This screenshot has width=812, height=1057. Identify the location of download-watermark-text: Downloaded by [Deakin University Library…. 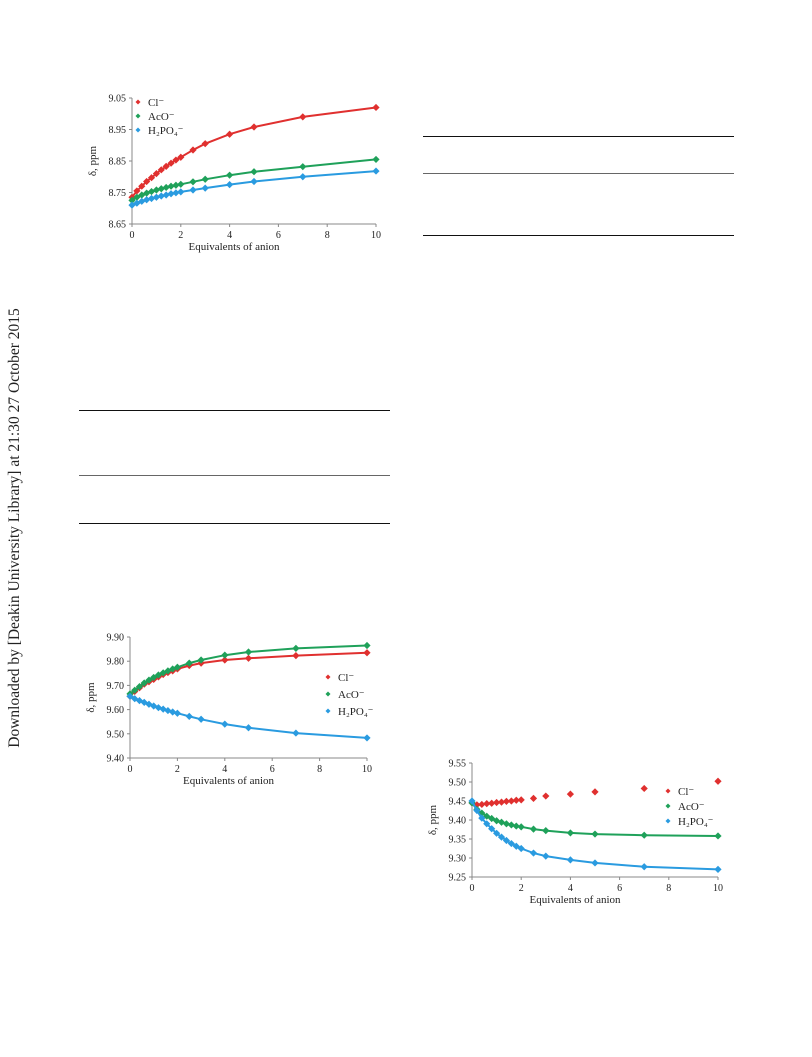
(14, 528).